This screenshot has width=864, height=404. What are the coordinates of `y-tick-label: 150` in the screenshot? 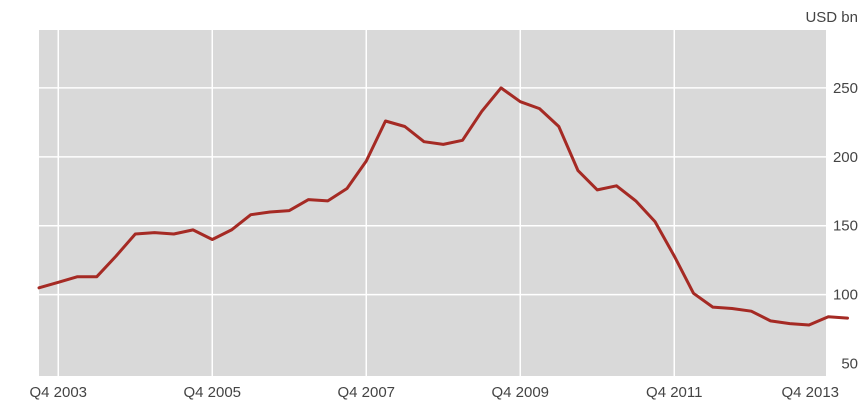 It's located at (845, 226).